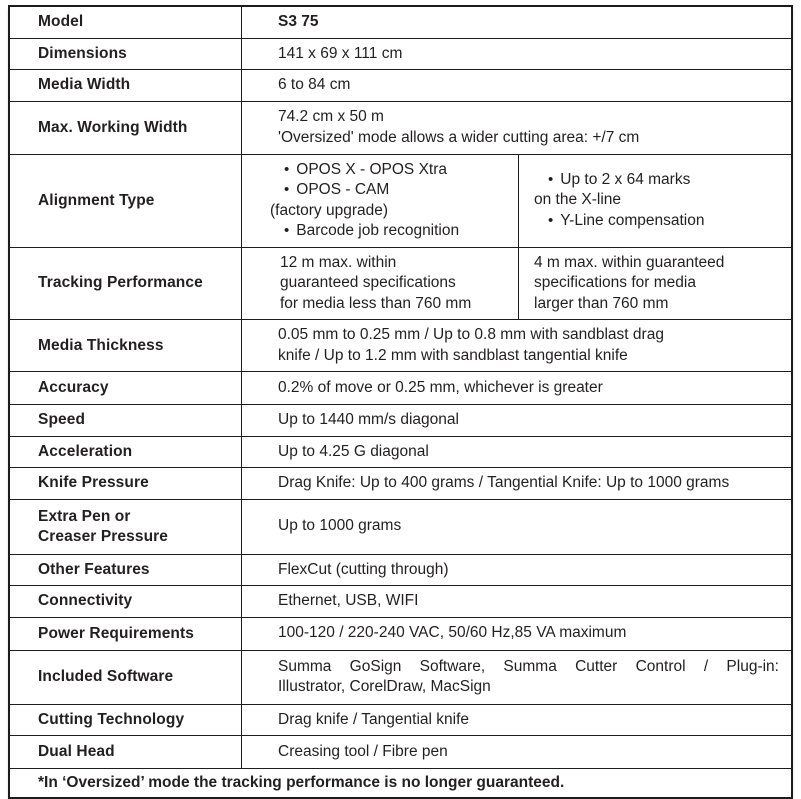 The height and width of the screenshot is (799, 801). What do you see at coordinates (363, 751) in the screenshot?
I see `value-text: Creasing tool / Fibre pen` at bounding box center [363, 751].